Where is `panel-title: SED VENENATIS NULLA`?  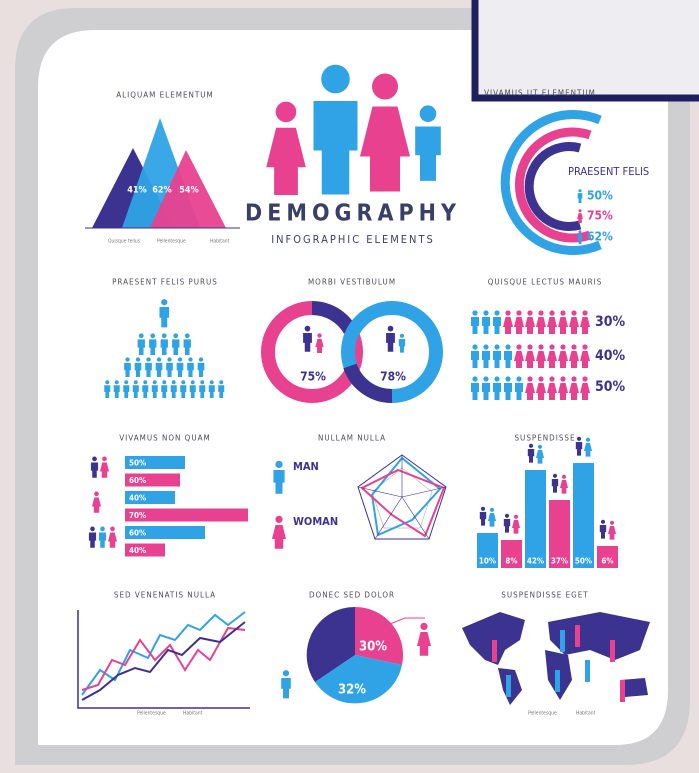 panel-title: SED VENENATIS NULLA is located at coordinates (165, 595).